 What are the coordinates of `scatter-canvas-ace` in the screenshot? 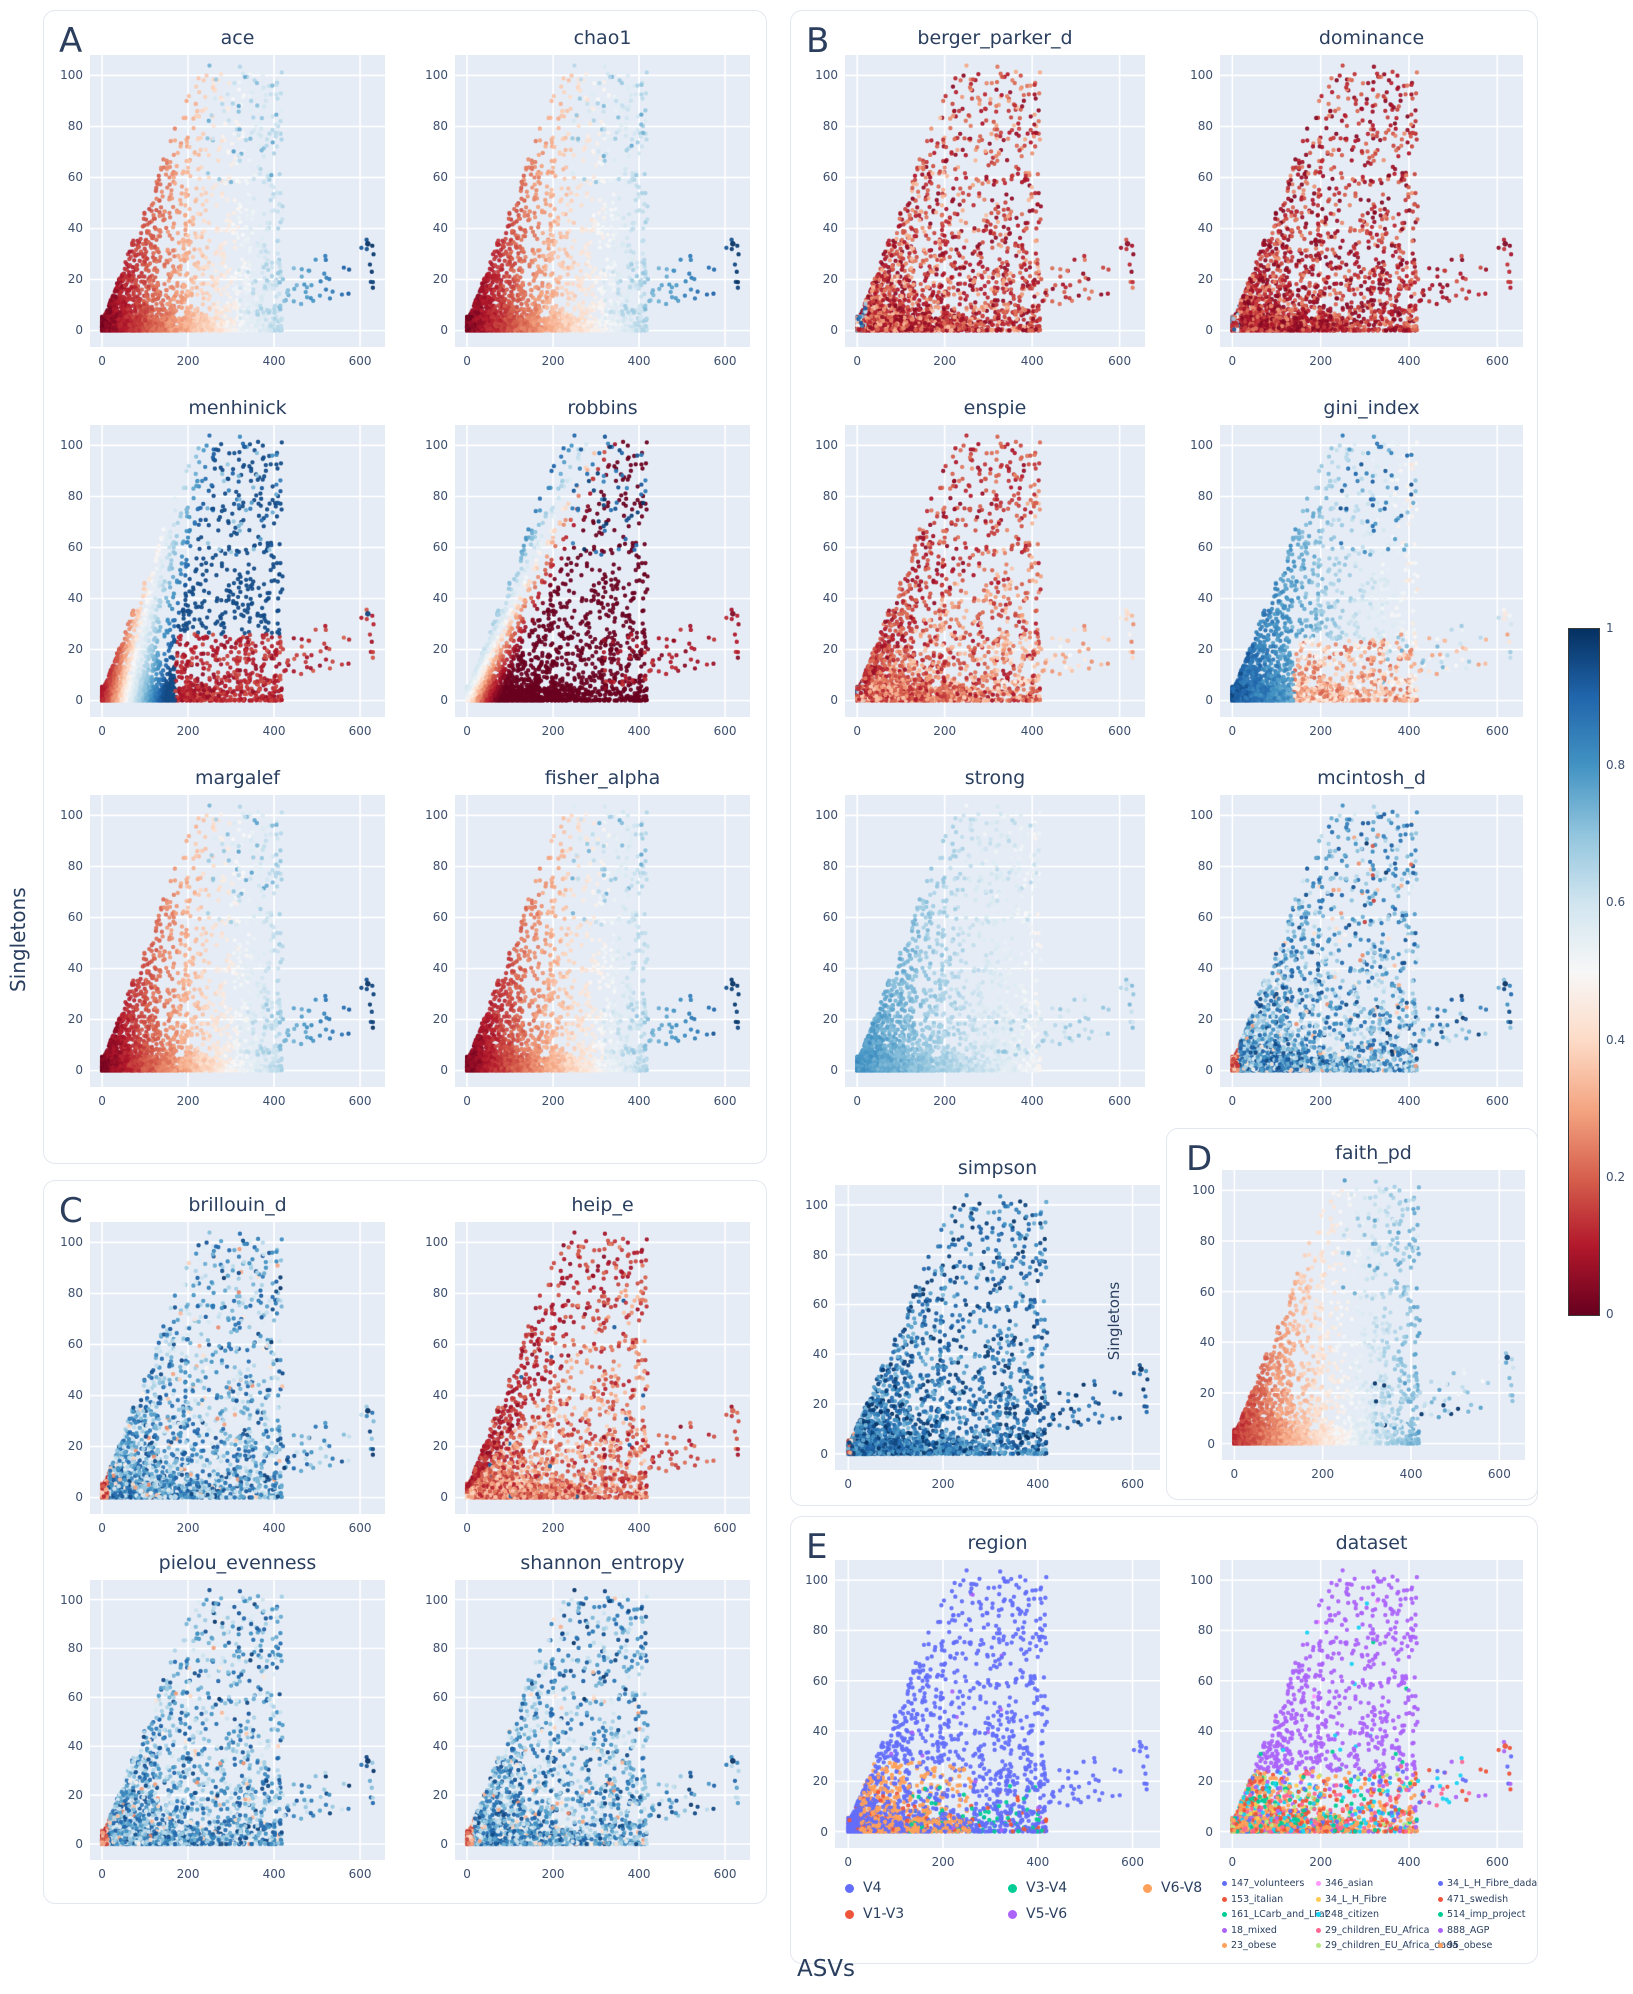 It's located at (237, 201).